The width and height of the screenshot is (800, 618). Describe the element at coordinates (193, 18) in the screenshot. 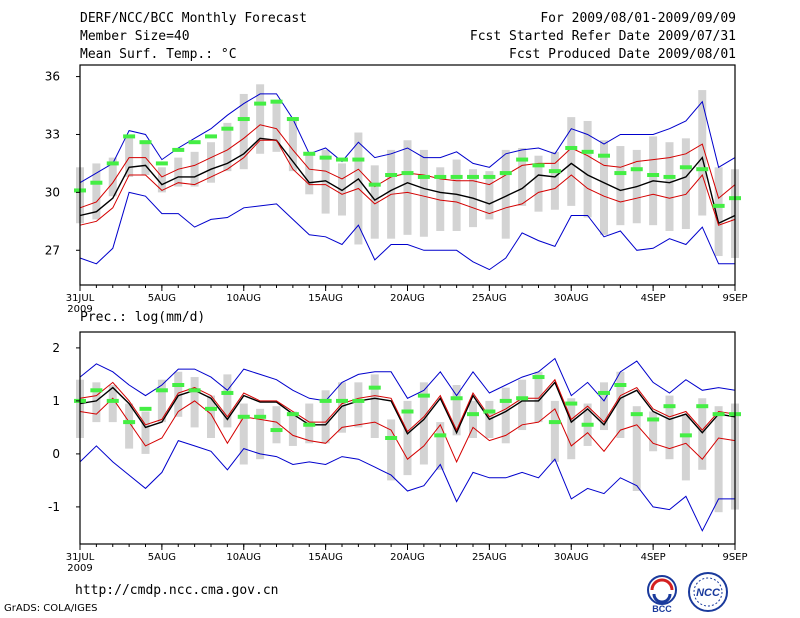

I see `chart-title: DERF/NCC/BCC Monthly Forecast` at that location.